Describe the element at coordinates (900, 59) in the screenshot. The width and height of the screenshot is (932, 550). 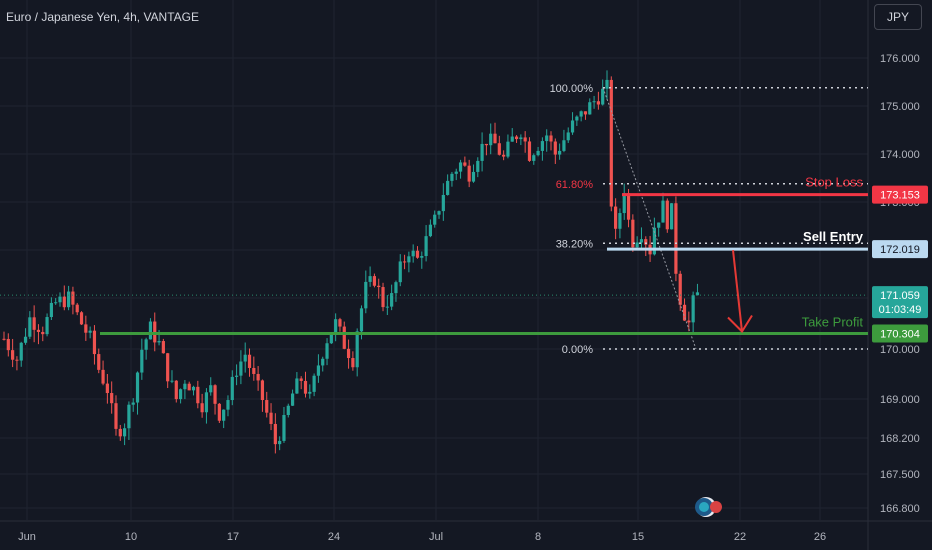
I see `y-tick-label: 176.000` at that location.